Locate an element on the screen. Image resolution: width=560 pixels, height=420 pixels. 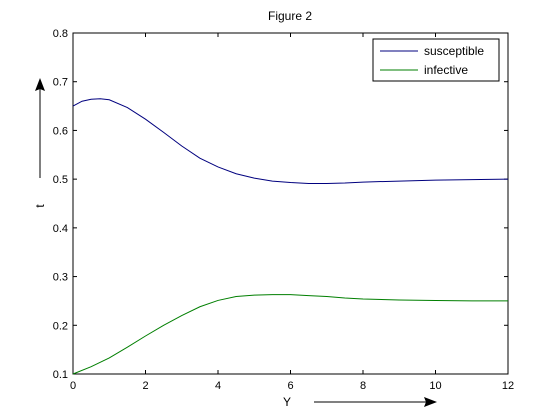
y-tick-label: 0.5 is located at coordinates (60, 180).